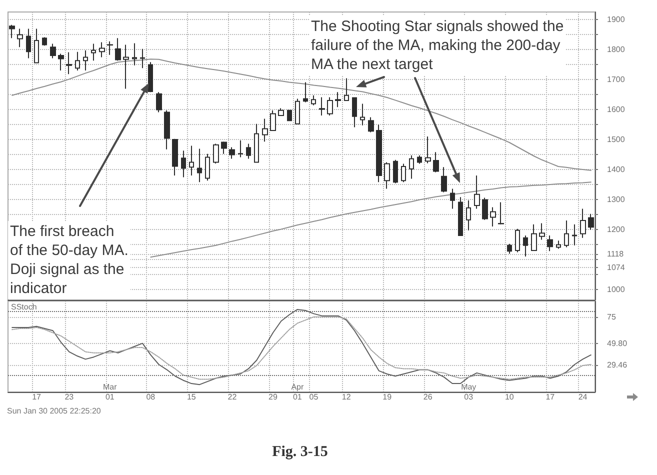 The image size is (657, 475). I want to click on annotation: The Shooting Star signals showed the failure of the MA, making the 200-day MA the next target, so click(437, 45).